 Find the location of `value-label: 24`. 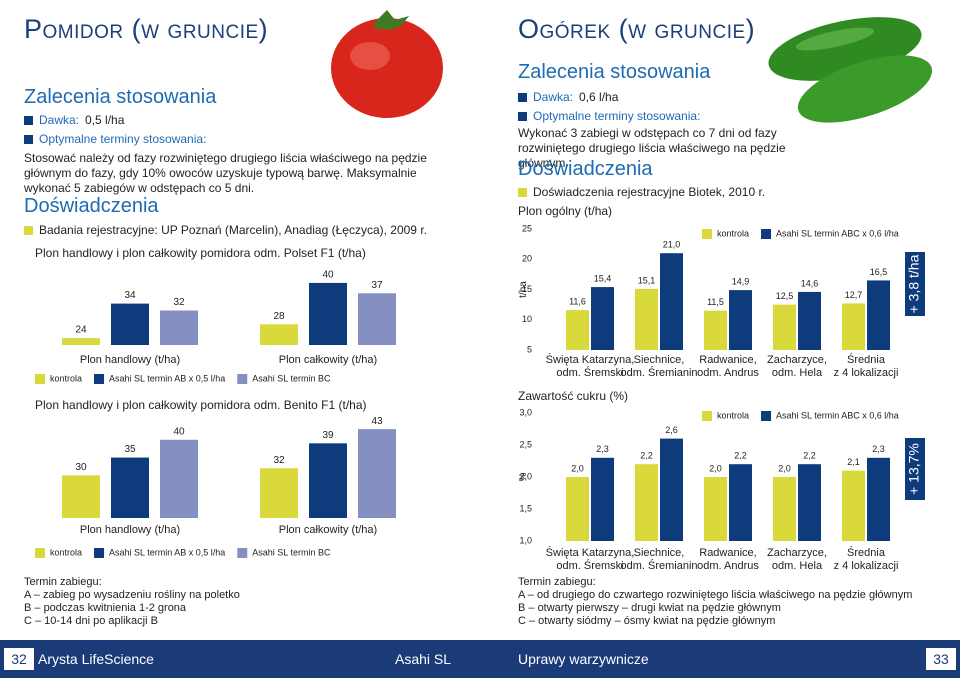

value-label: 24 is located at coordinates (81, 330).